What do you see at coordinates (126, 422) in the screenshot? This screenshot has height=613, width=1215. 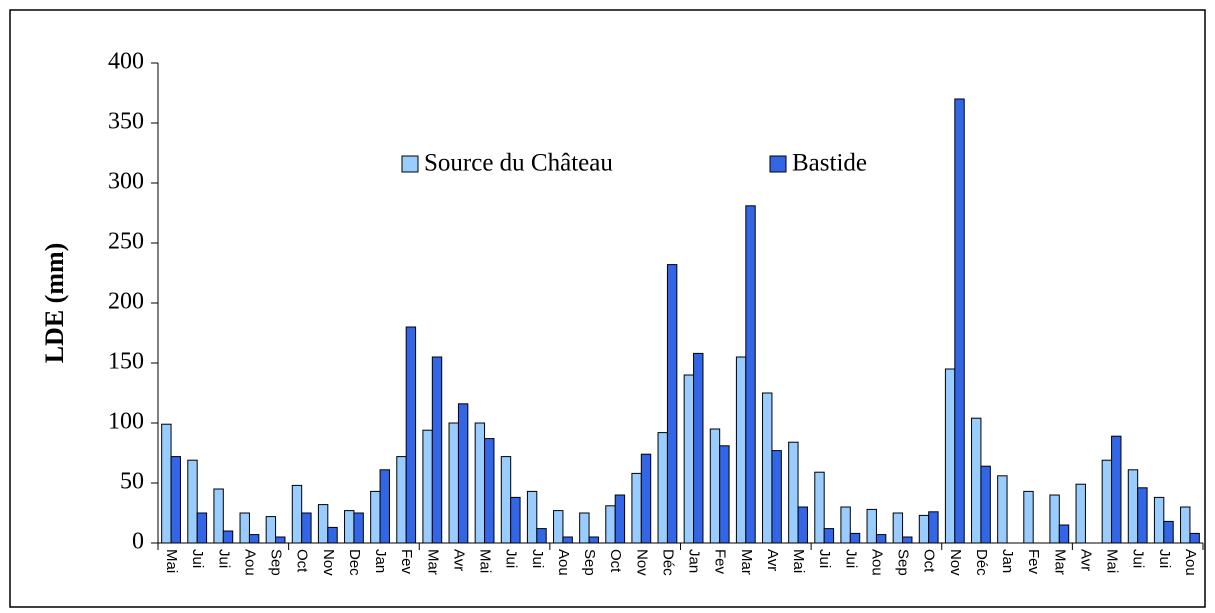 I see `y-tick-label: 100` at bounding box center [126, 422].